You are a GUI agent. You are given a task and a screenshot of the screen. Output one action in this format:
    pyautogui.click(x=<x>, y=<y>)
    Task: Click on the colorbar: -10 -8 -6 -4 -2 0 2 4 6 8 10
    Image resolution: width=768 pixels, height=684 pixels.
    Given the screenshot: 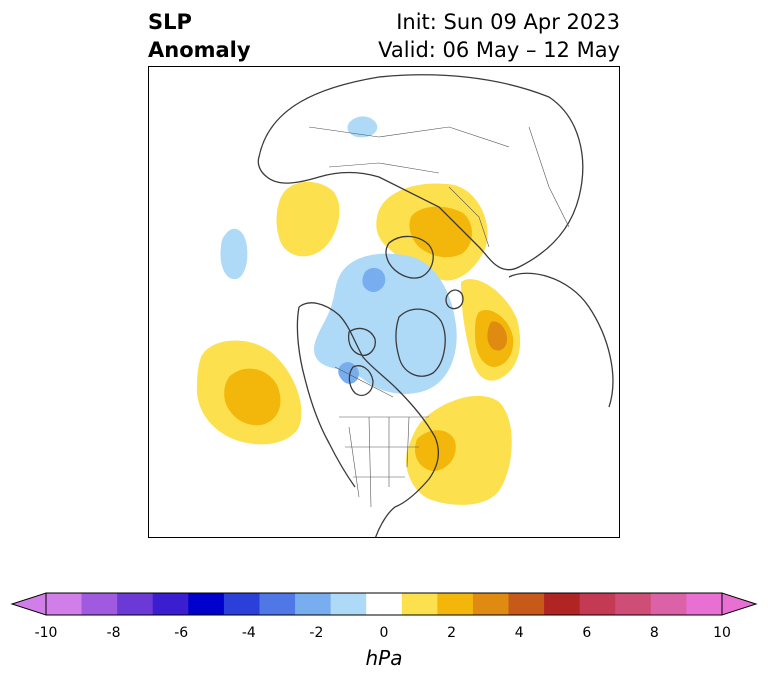 What is the action you would take?
    pyautogui.click(x=384, y=613)
    